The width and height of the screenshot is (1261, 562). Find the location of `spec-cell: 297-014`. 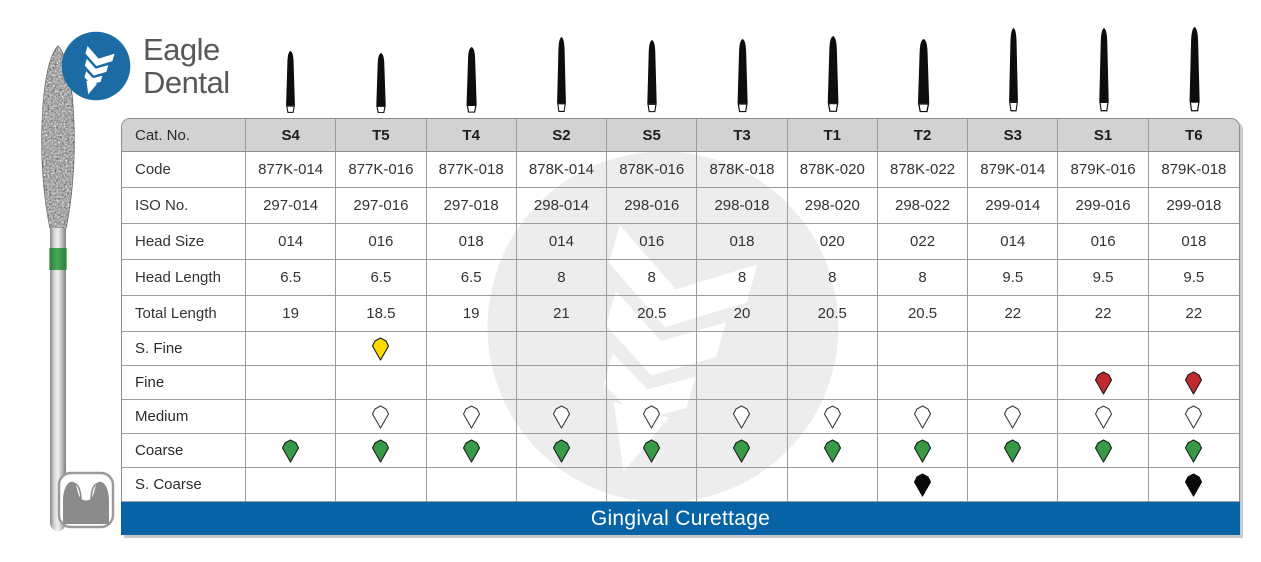

spec-cell: 297-014 is located at coordinates (291, 206).